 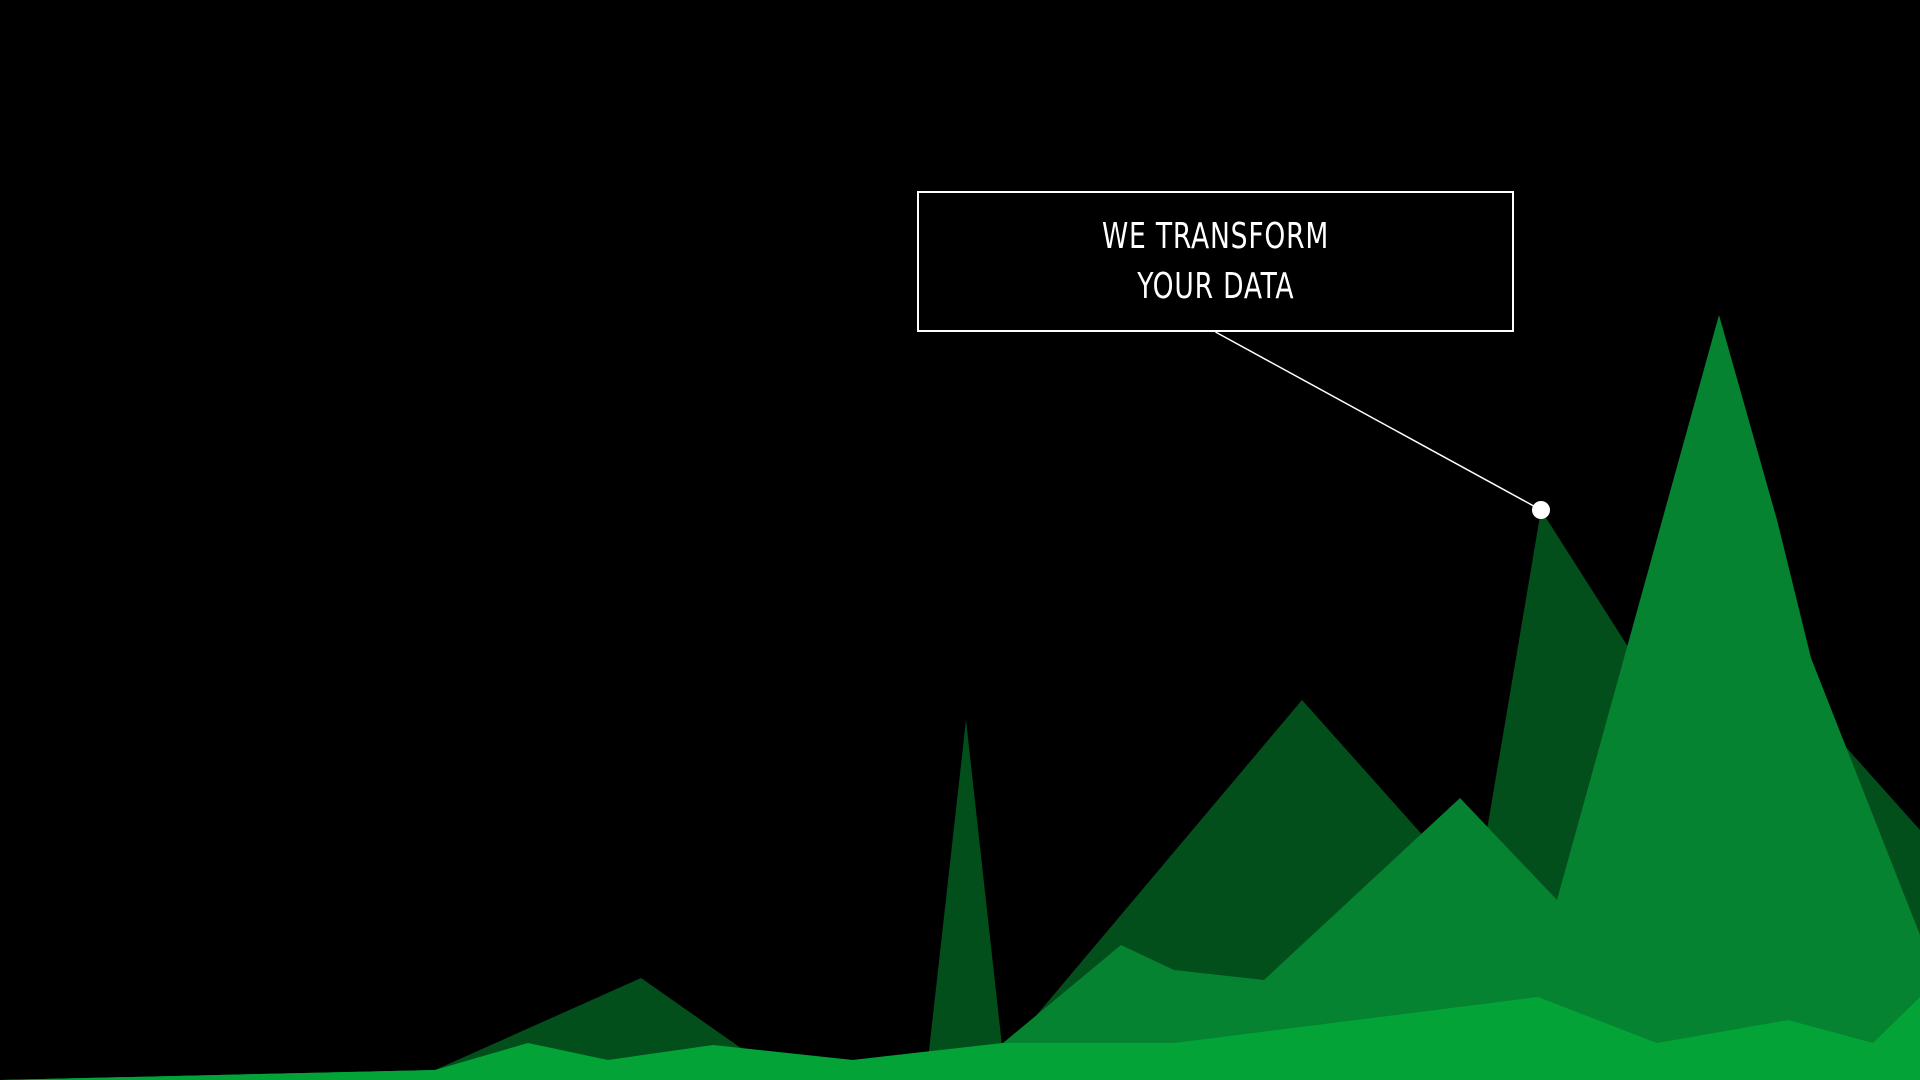 I want to click on callout-line-1: WE TRANSFORM, so click(x=1215, y=236).